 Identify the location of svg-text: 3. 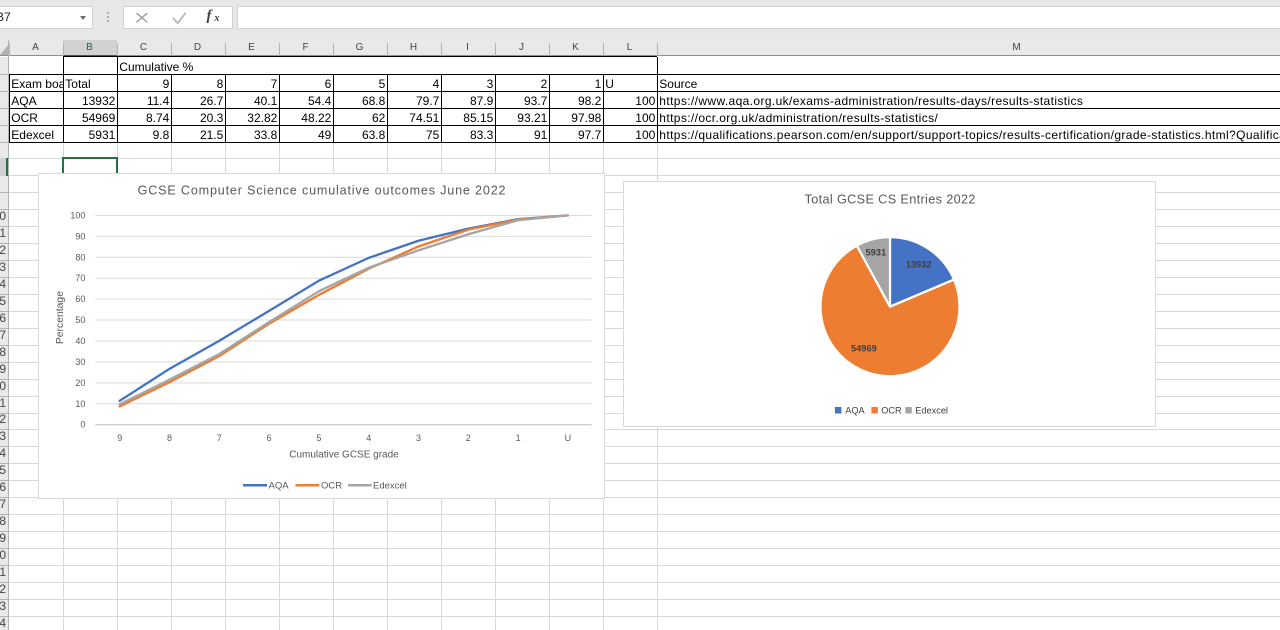
(418, 438).